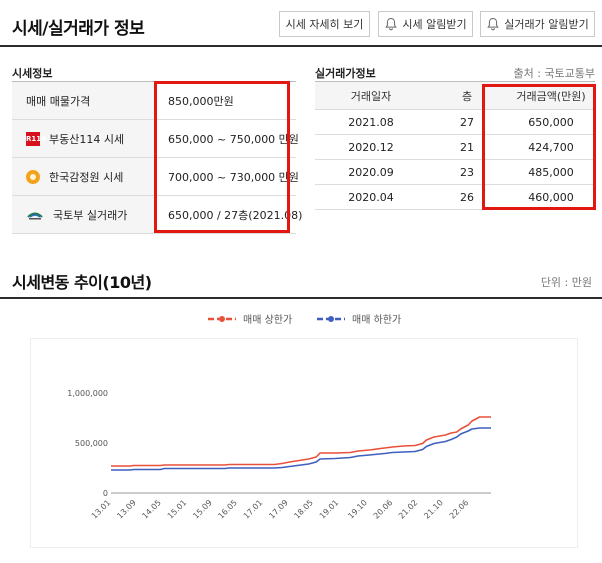 The width and height of the screenshot is (602, 563). I want to click on price-detail-button: 시세 자세히 보기, so click(324, 24).